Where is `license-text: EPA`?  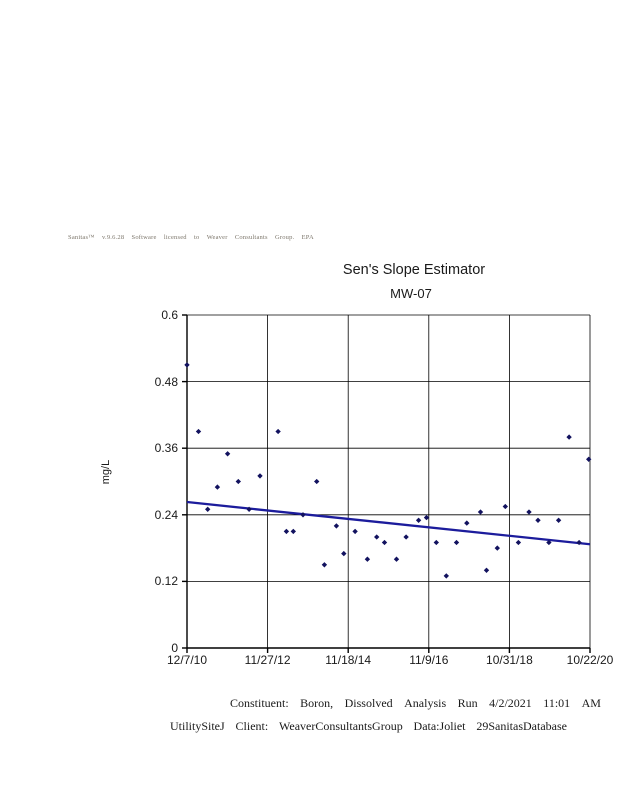
license-text: EPA is located at coordinates (307, 237).